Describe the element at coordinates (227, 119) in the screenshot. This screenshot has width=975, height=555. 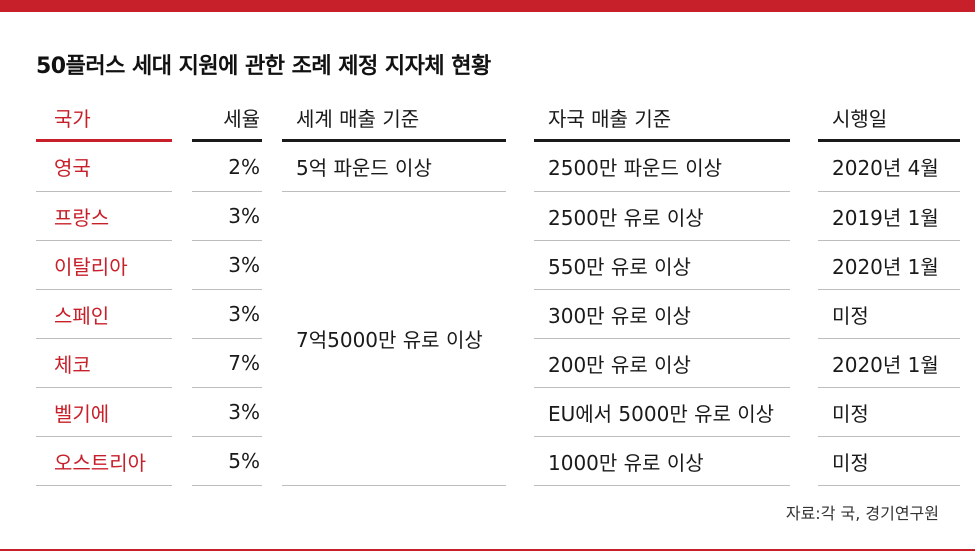
I see `header-rate: 세율` at that location.